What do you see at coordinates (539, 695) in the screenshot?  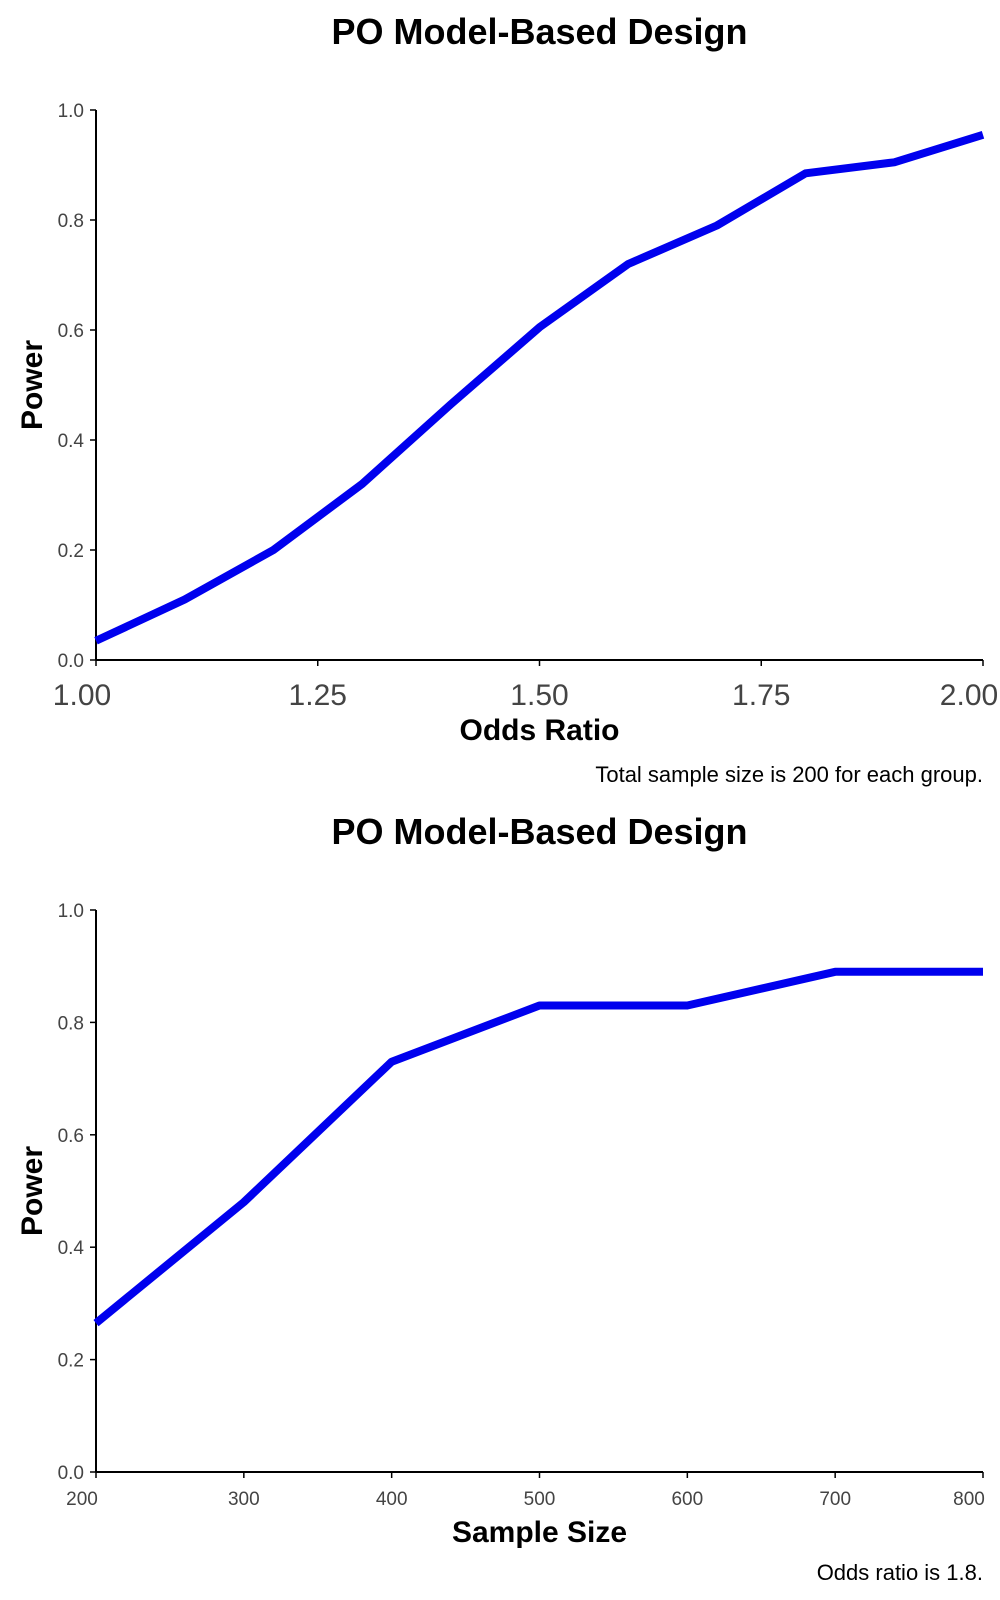 I see `x-tick-label: 1.50` at bounding box center [539, 695].